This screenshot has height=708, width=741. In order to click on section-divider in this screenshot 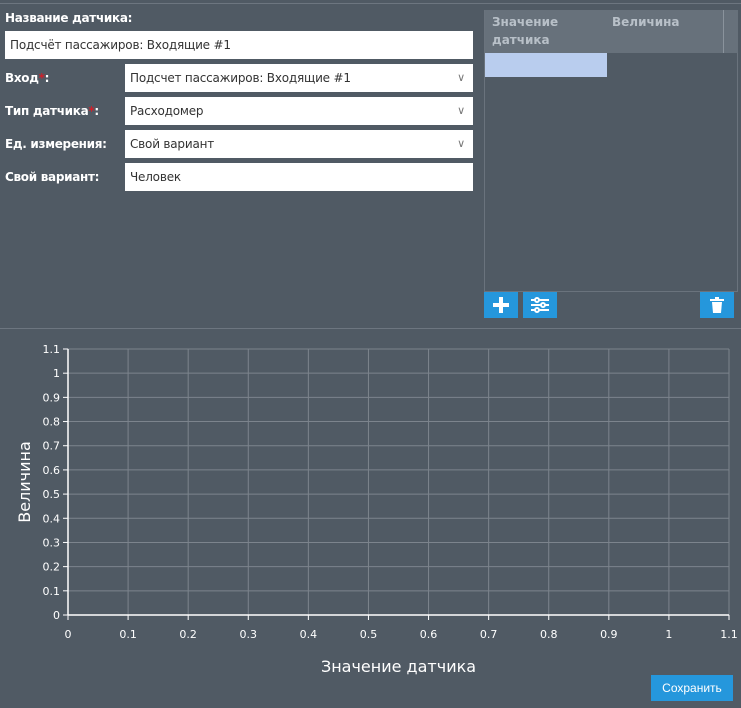, I will do `click(370, 328)`.